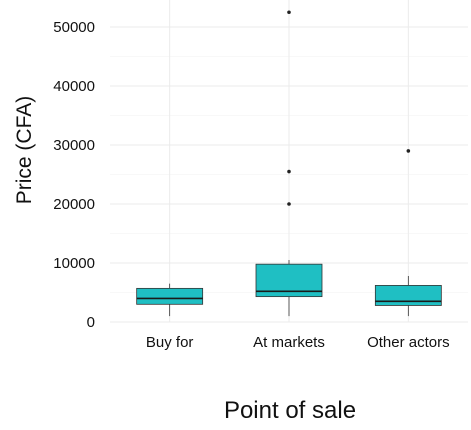 The image size is (471, 430). What do you see at coordinates (74, 86) in the screenshot?
I see `y-tick-label: 40000` at bounding box center [74, 86].